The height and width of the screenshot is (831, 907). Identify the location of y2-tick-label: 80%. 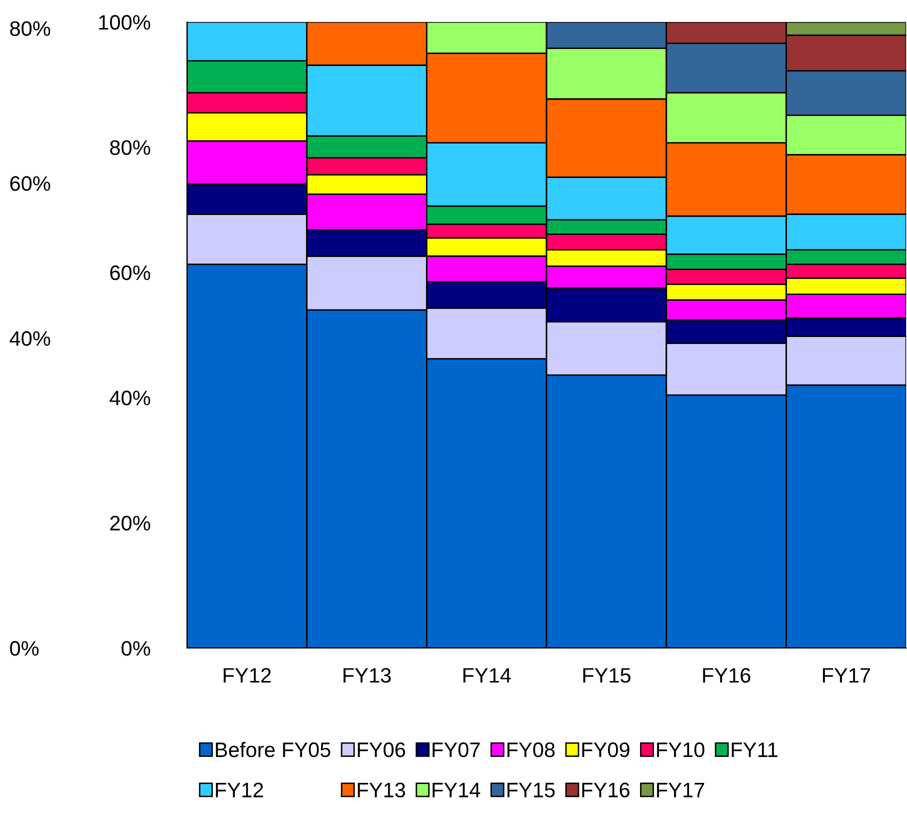
(30, 28).